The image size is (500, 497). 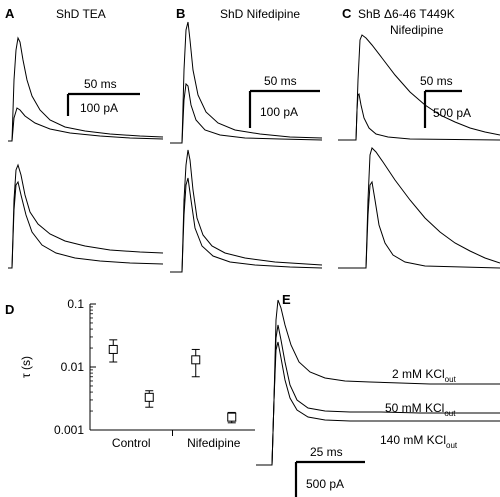 What do you see at coordinates (286, 299) in the screenshot?
I see `panel-e-letter: E` at bounding box center [286, 299].